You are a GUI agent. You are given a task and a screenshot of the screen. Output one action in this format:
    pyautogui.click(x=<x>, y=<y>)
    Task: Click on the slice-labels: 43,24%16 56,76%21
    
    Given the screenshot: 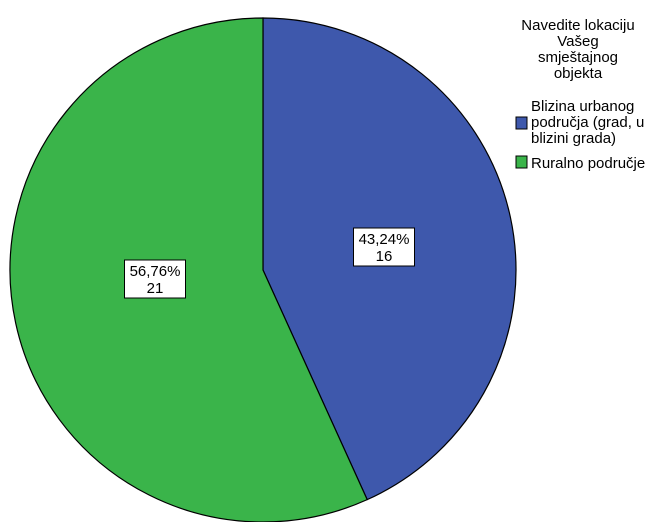 What is the action you would take?
    pyautogui.click(x=269, y=263)
    